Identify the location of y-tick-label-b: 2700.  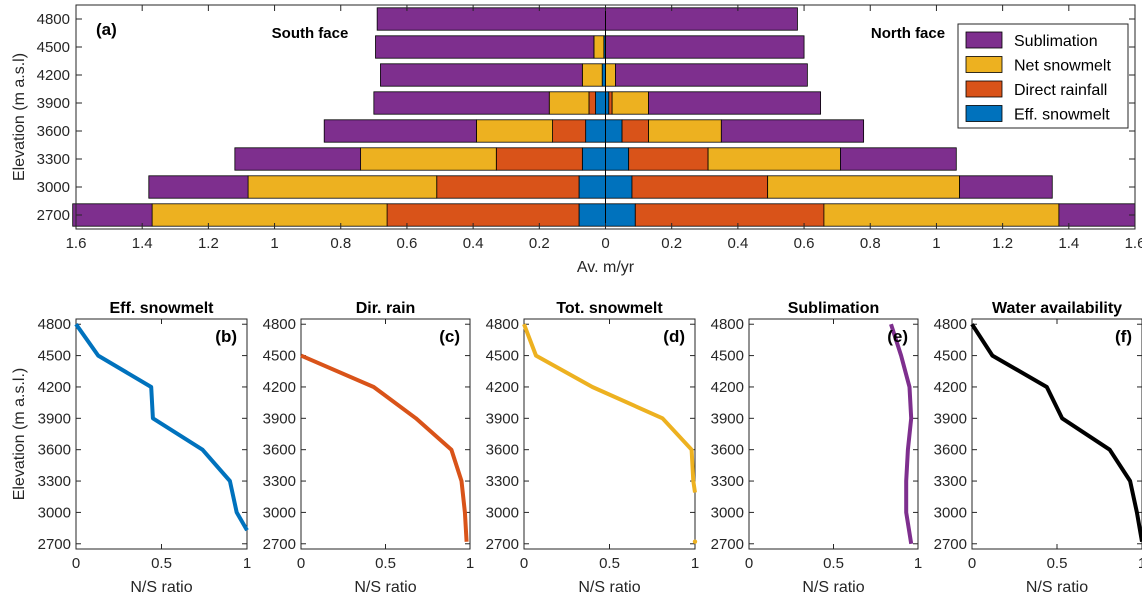
(54, 544).